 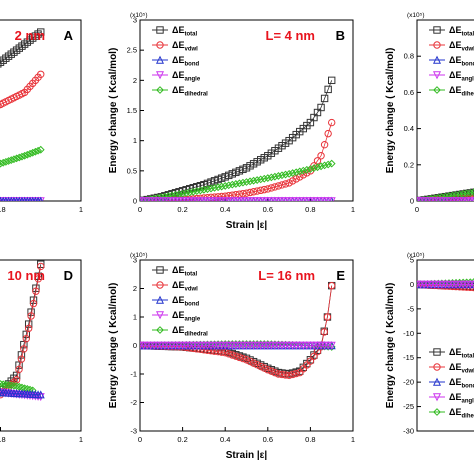 I want to click on series-layer, so click(x=445, y=194).